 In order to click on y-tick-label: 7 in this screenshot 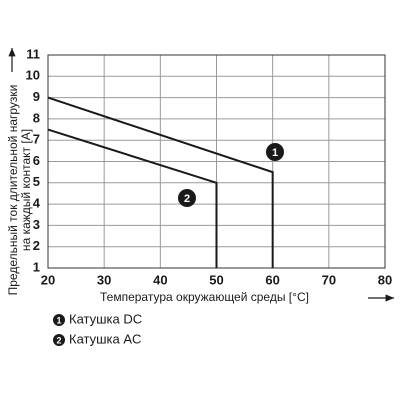, I will do `click(36, 139)`.